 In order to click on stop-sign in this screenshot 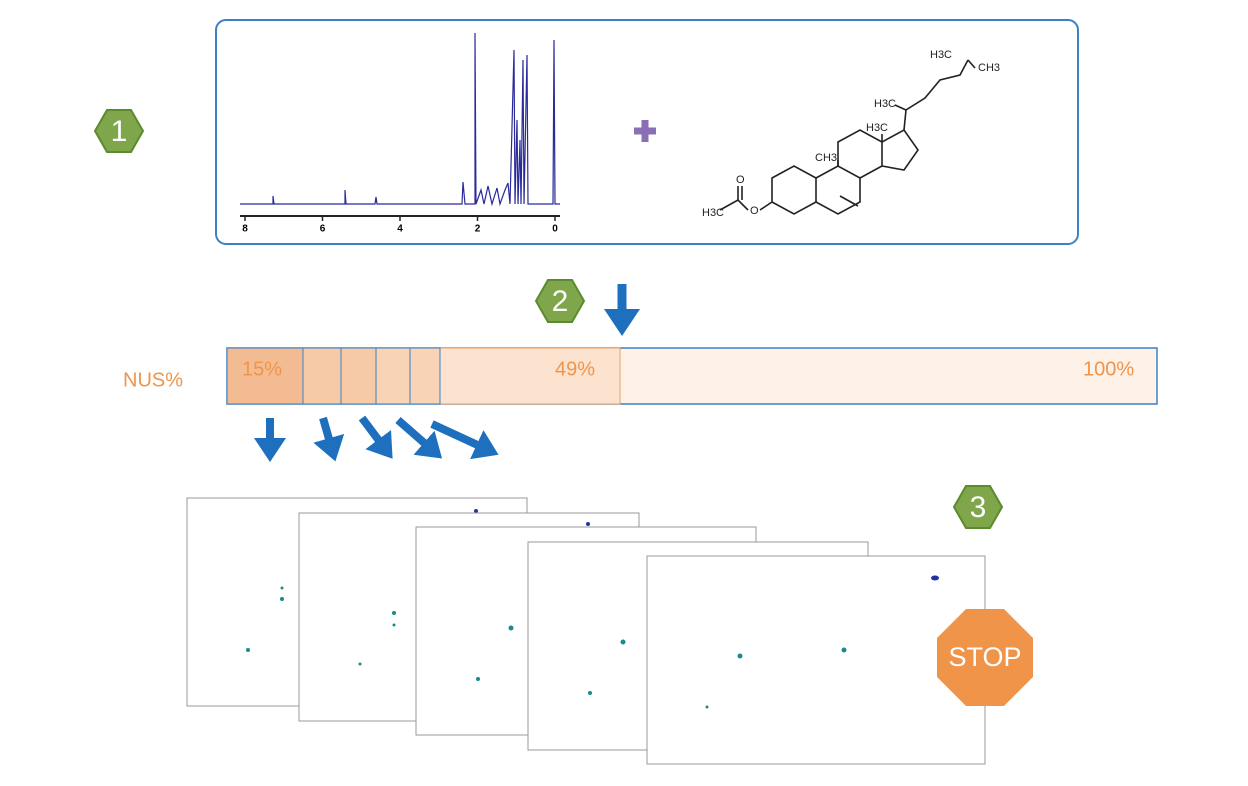, I will do `click(985, 657)`.